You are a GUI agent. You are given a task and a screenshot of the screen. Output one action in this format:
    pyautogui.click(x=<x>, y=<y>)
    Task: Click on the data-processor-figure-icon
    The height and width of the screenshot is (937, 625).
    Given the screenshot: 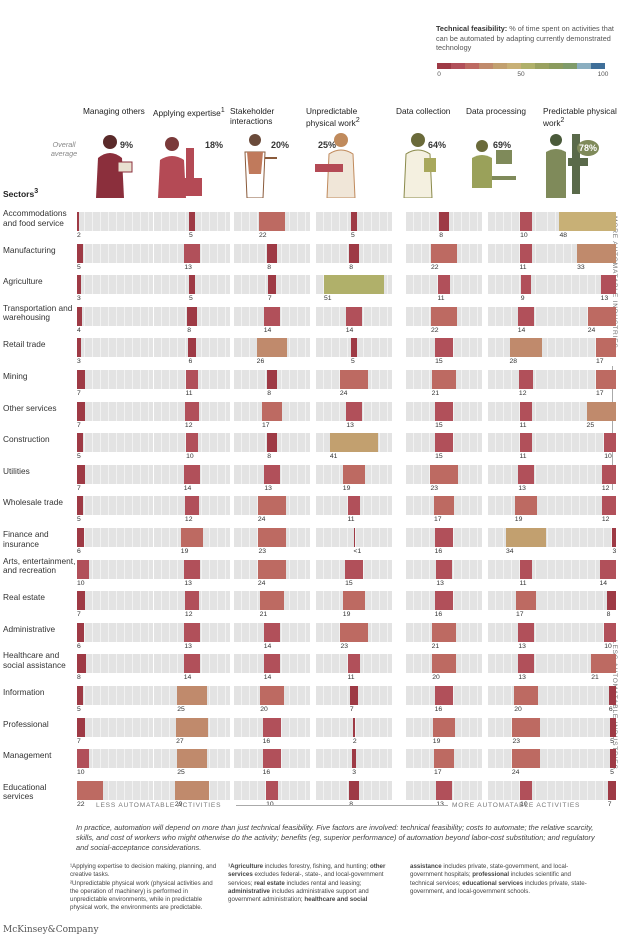 What is the action you would take?
    pyautogui.click(x=494, y=164)
    